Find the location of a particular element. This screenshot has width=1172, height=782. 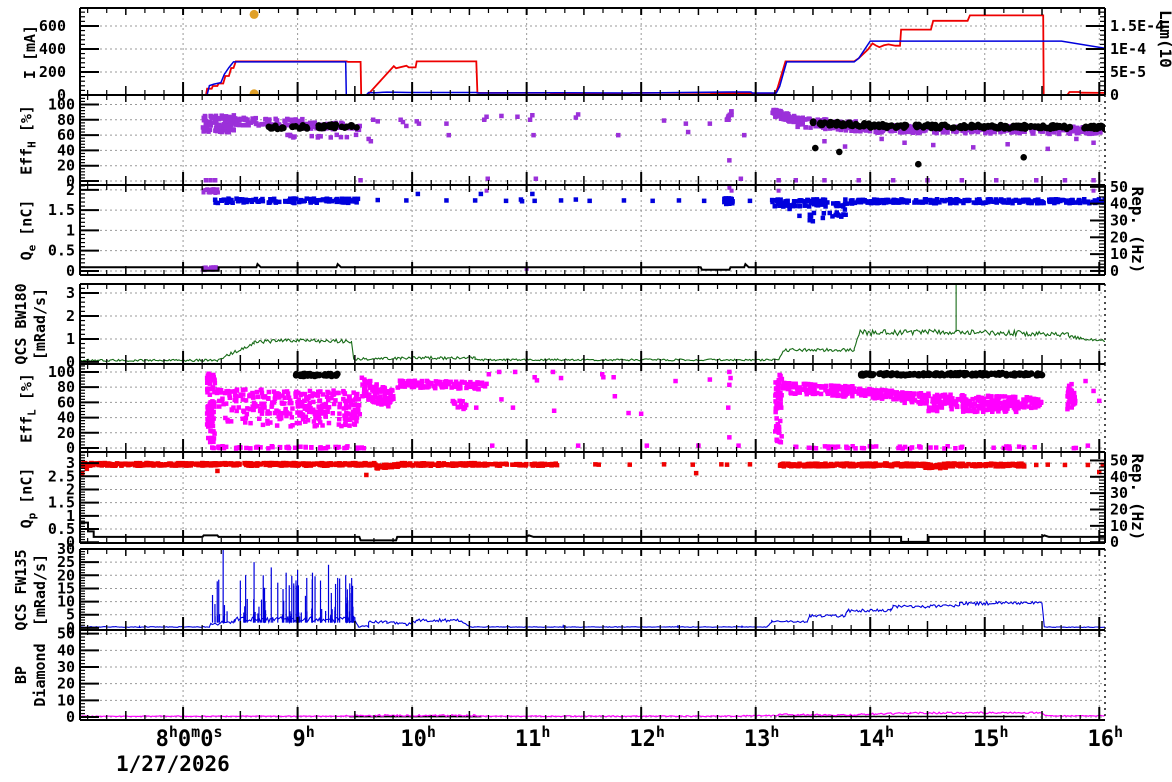

panel-bp-diamond-series is located at coordinates (592, 714).